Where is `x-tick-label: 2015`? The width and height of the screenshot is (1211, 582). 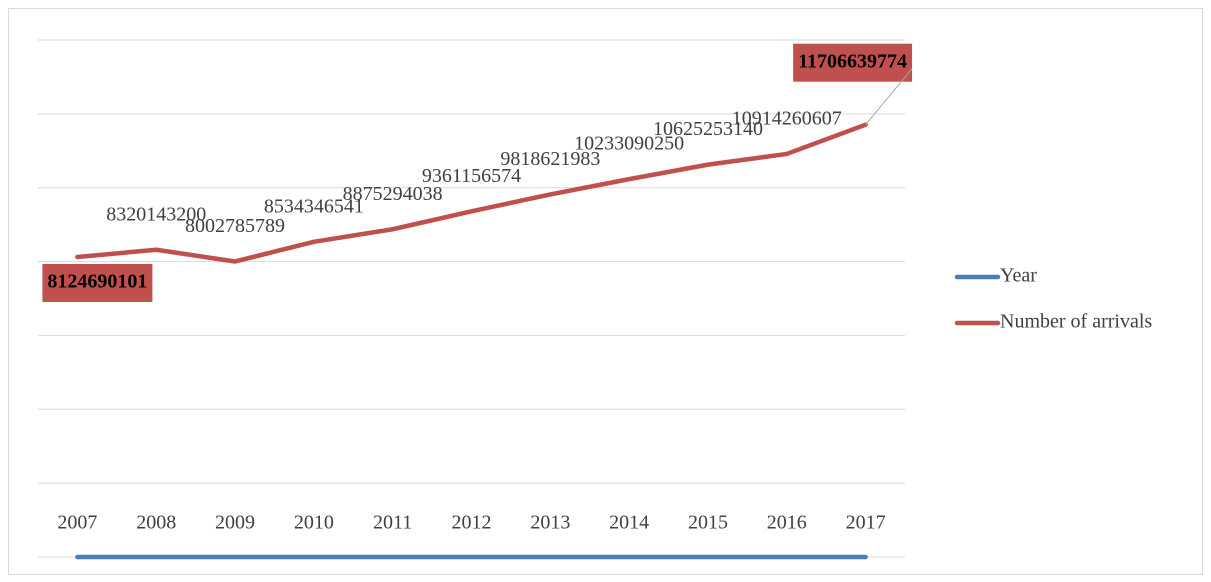
x-tick-label: 2015 is located at coordinates (708, 523).